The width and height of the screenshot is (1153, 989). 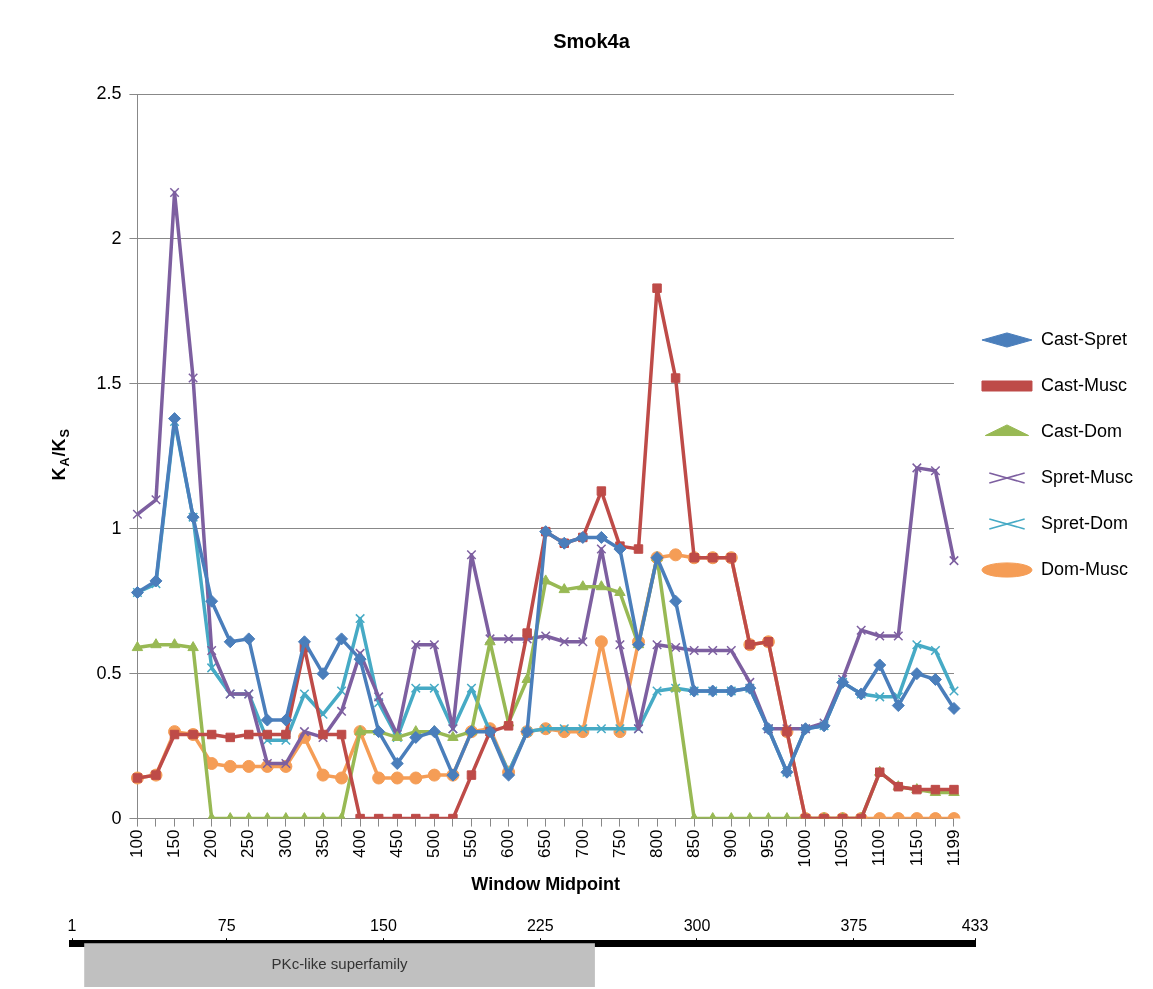 I want to click on legend-label: Dom-Musc, so click(x=1084, y=568).